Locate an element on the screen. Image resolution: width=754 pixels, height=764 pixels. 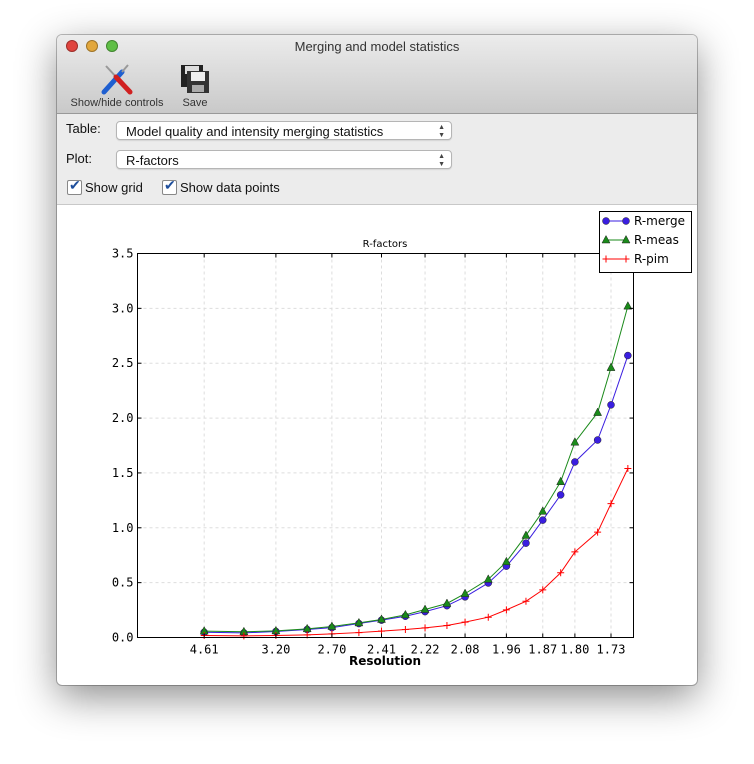
y-tick-label: 0.5 is located at coordinates (123, 583).